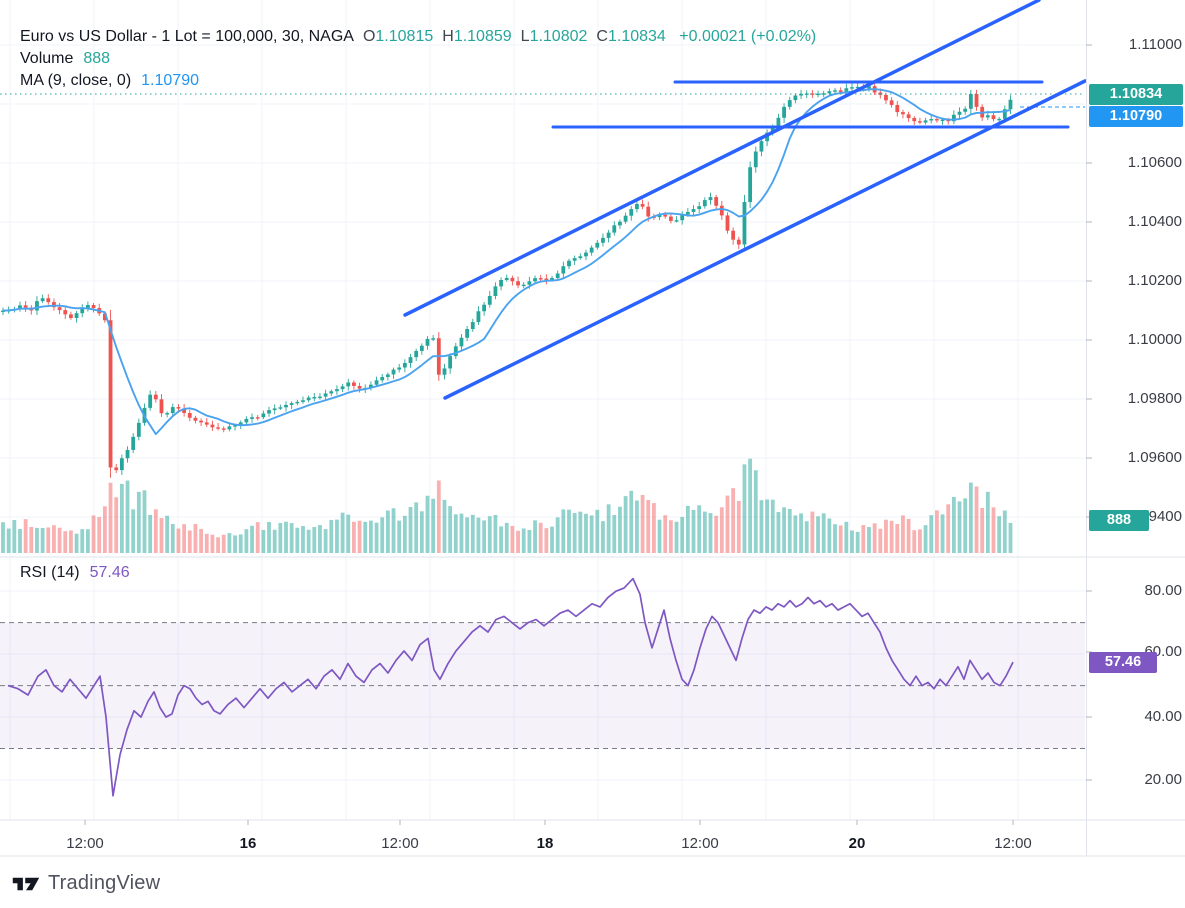  What do you see at coordinates (482, 36) in the screenshot?
I see `ohlc-field-value: 1.10859` at bounding box center [482, 36].